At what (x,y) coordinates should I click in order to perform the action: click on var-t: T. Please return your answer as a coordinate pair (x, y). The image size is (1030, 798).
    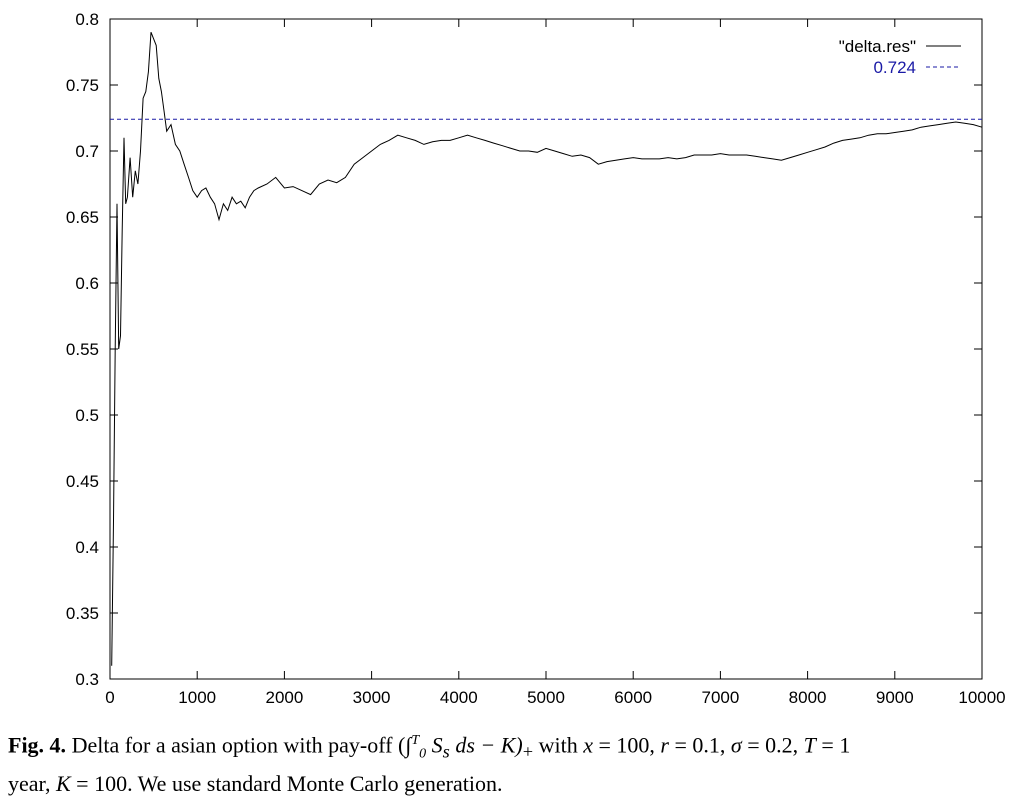
    Looking at the image, I should click on (809, 745).